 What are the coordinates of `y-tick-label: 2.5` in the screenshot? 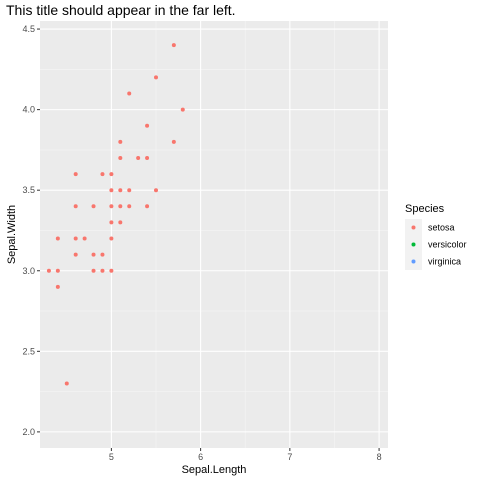 It's located at (28, 351).